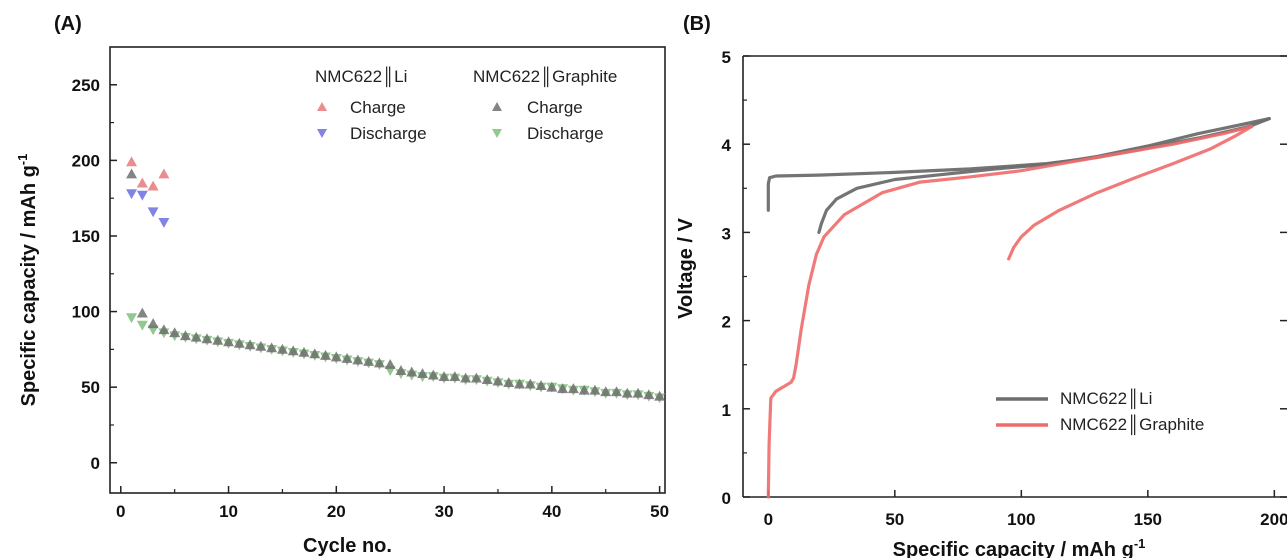 This screenshot has height=558, width=1287. What do you see at coordinates (726, 410) in the screenshot?
I see `y-tick-label-b: 1` at bounding box center [726, 410].